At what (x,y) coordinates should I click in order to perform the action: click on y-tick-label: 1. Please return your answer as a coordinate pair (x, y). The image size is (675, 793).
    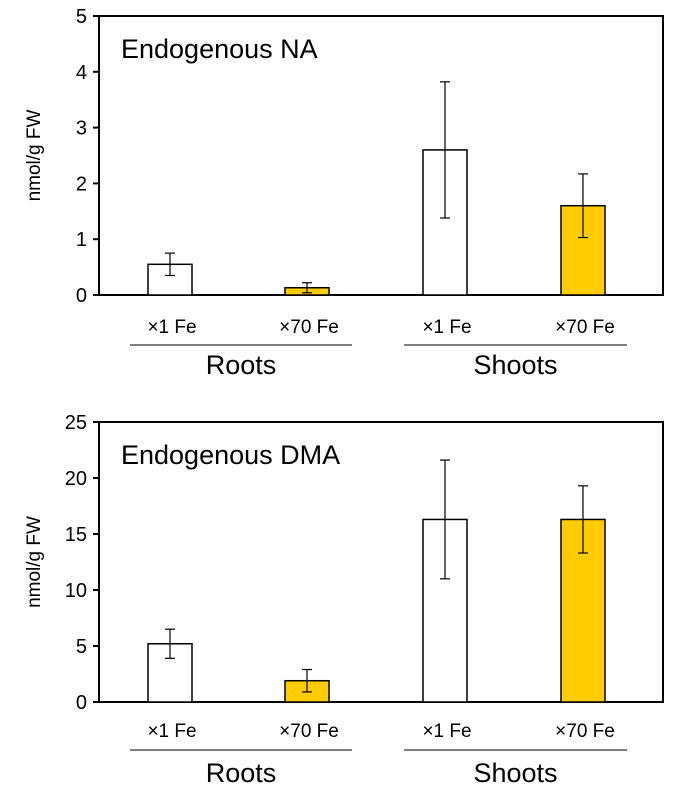
    Looking at the image, I should click on (81, 240).